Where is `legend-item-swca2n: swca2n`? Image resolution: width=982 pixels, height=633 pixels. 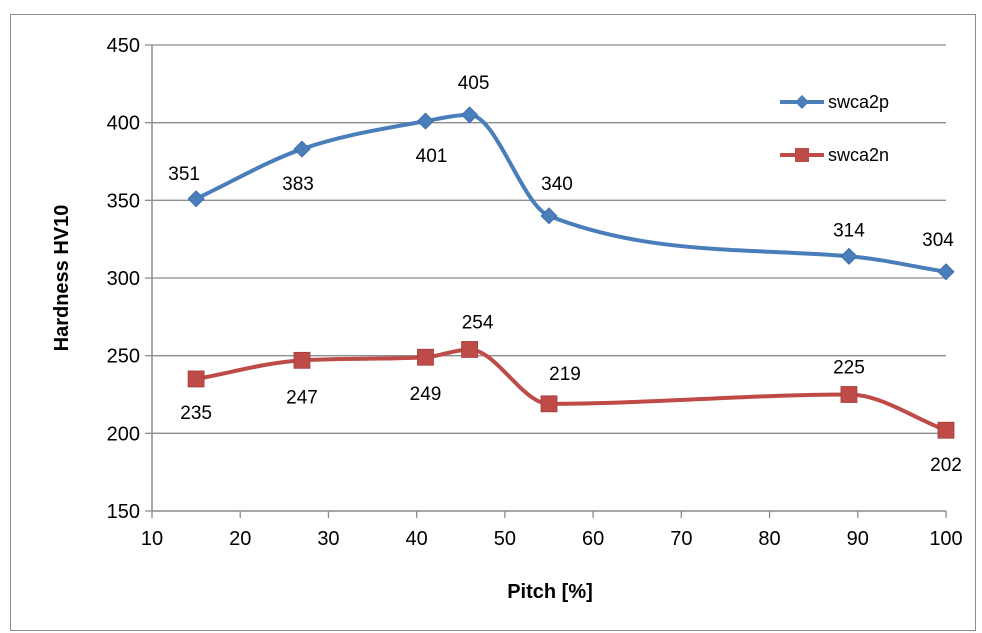
legend-item-swca2n: swca2n is located at coordinates (834, 155).